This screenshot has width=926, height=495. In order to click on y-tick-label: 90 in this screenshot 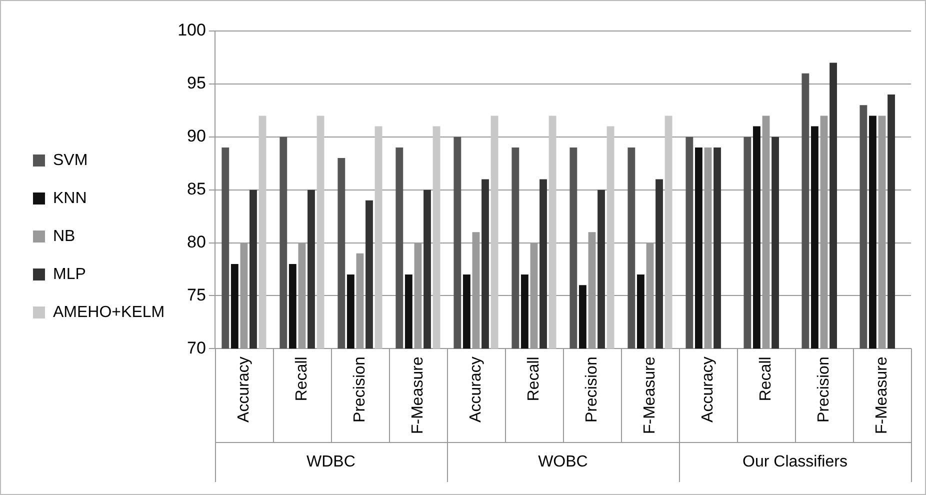, I will do `click(196, 136)`.